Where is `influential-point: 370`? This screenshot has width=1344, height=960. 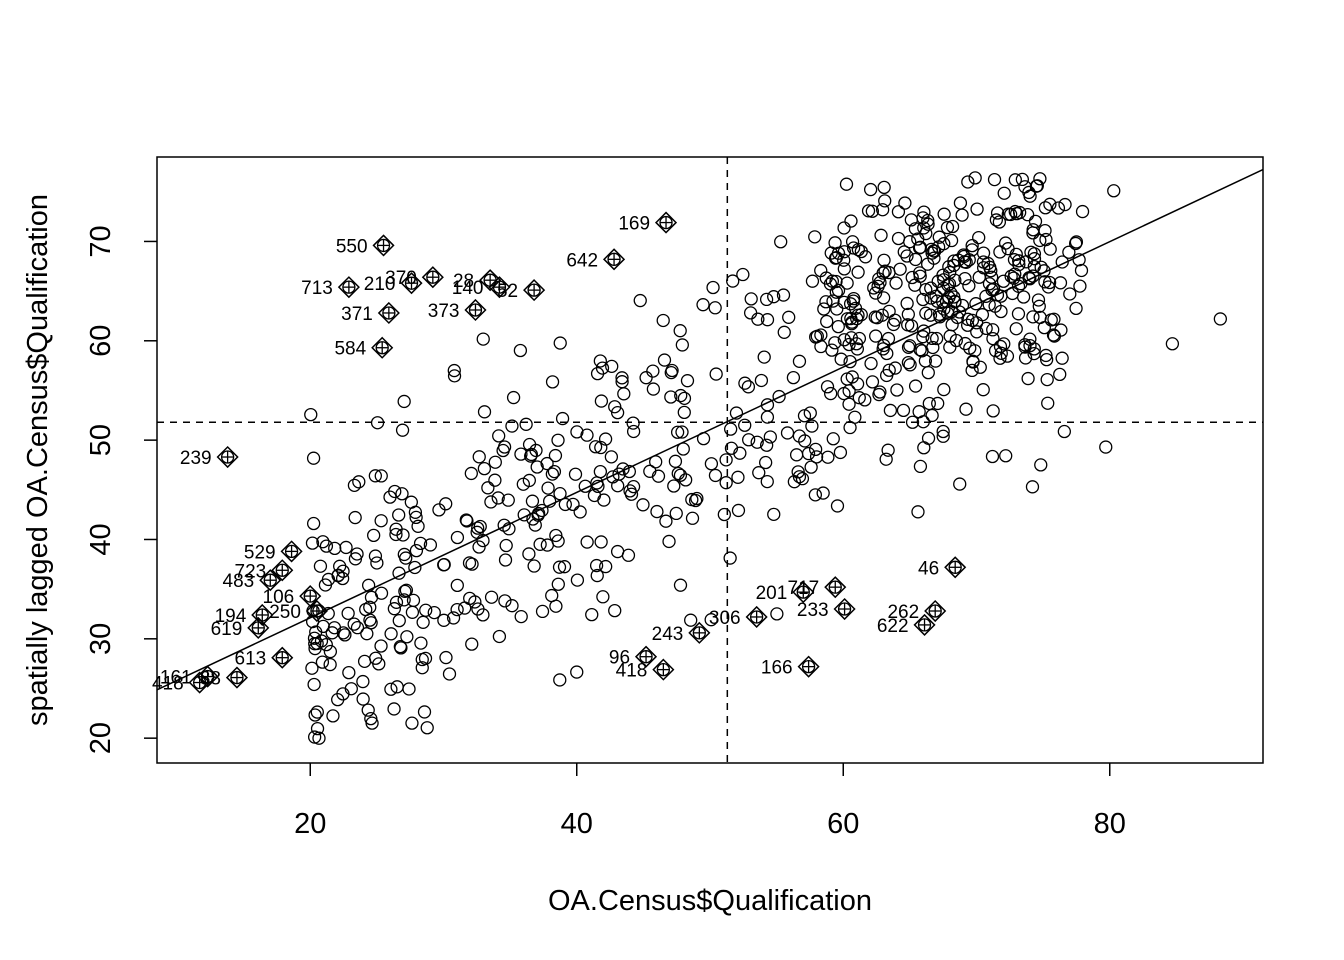 influential-point: 370 is located at coordinates (414, 277).